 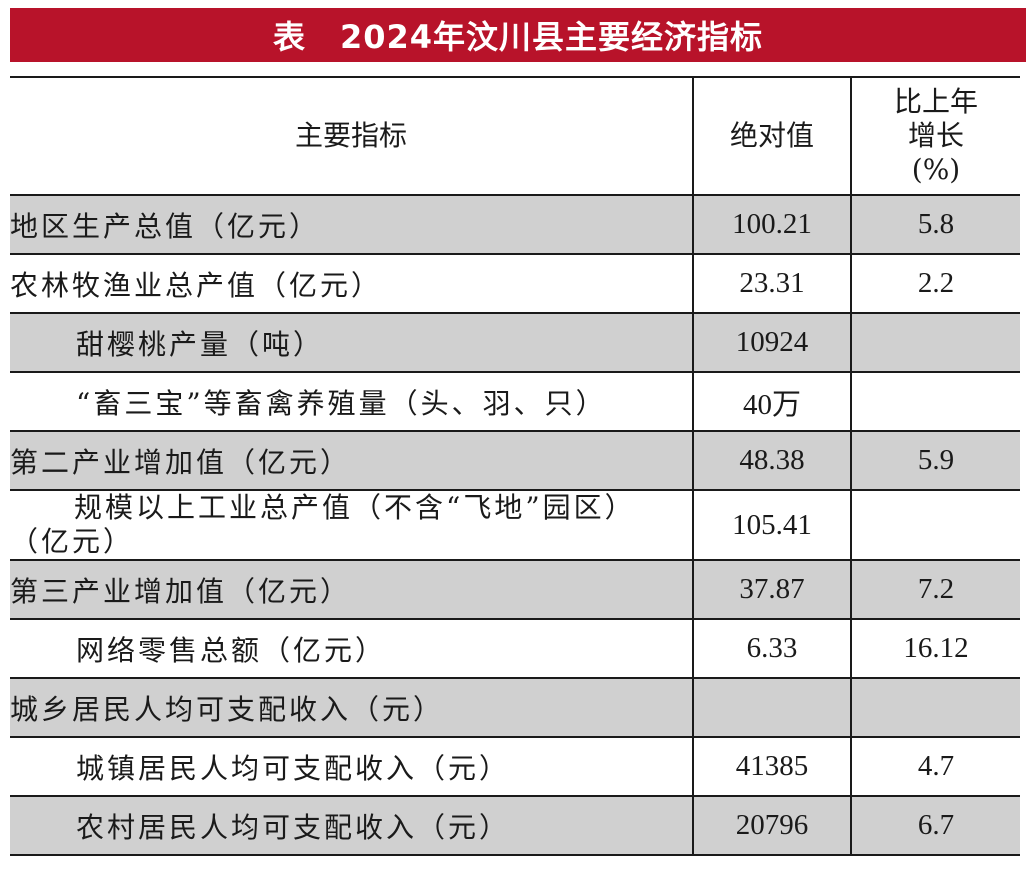 I want to click on table-row: 地区生产总值（亿元） 100.21 5.8, so click(x=515, y=224).